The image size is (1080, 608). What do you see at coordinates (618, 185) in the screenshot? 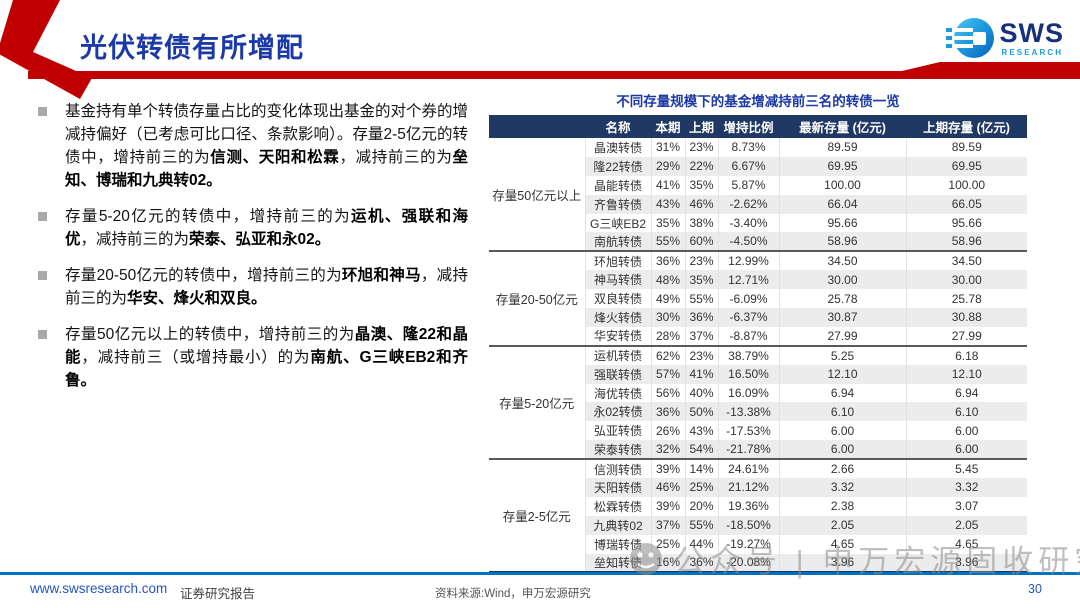
I see `bond-name-cell: 晶能转债` at bounding box center [618, 185].